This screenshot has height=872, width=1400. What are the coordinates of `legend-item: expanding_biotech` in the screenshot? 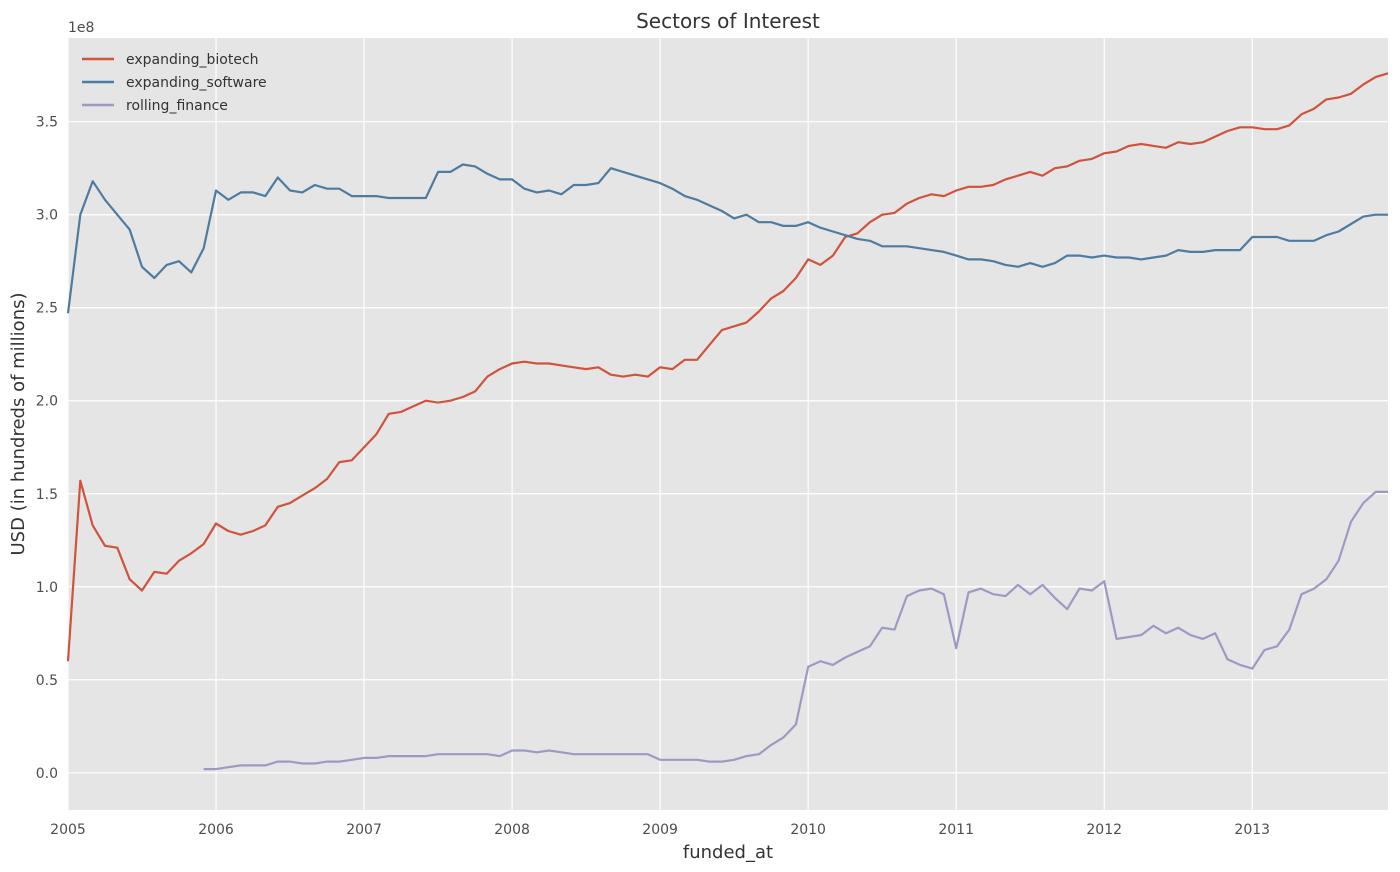 It's located at (170, 60).